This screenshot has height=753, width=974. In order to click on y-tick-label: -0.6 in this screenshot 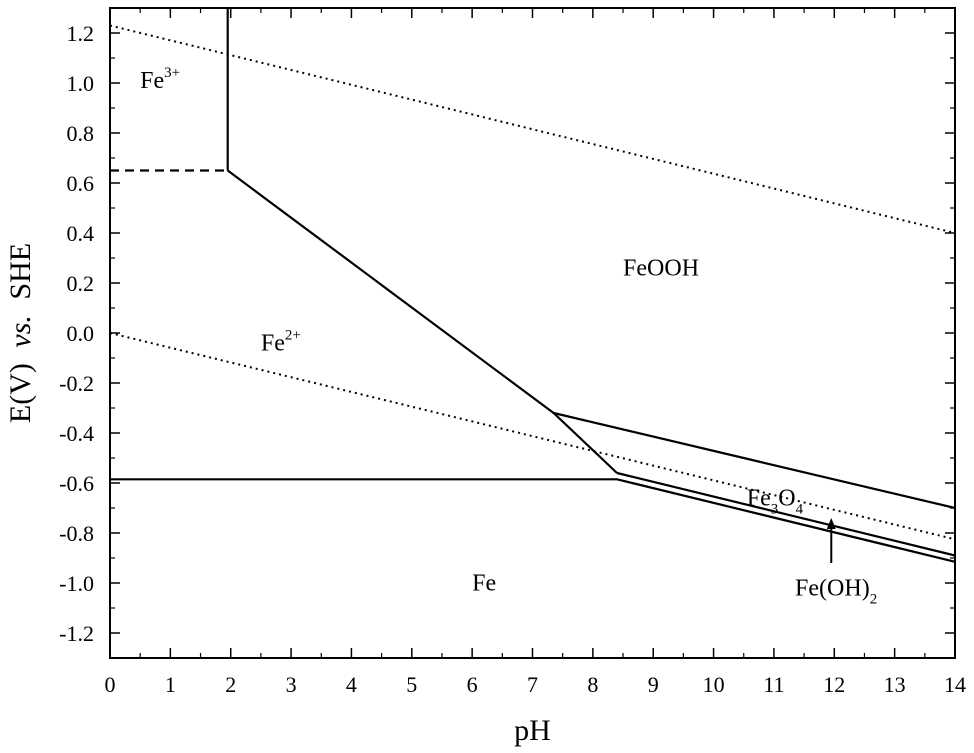, I will do `click(76, 483)`.